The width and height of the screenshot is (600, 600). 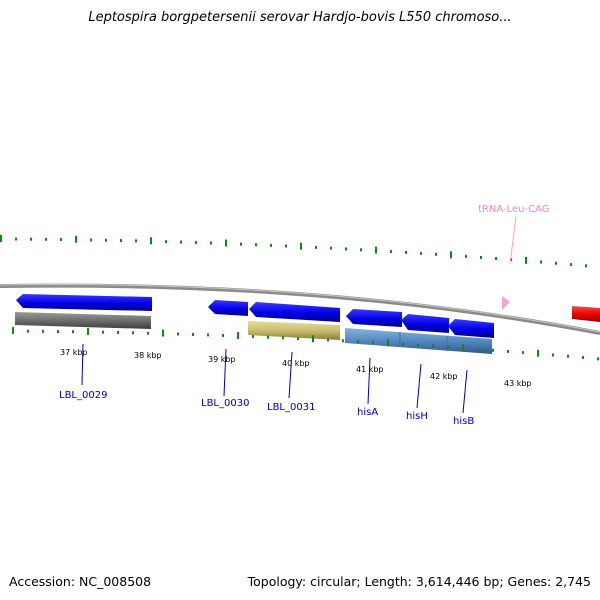 I want to click on cog-bar-gray, so click(x=83, y=320).